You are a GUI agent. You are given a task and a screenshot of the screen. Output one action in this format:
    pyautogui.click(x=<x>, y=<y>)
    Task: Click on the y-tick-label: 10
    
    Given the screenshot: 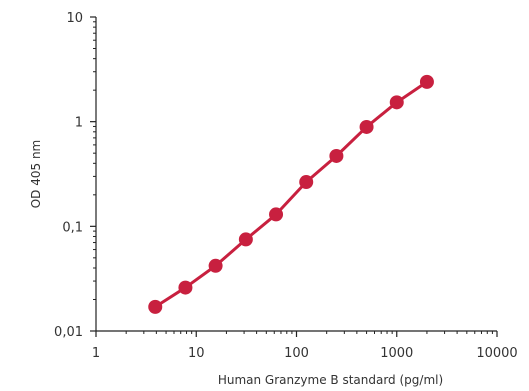 What is the action you would take?
    pyautogui.click(x=74, y=18)
    